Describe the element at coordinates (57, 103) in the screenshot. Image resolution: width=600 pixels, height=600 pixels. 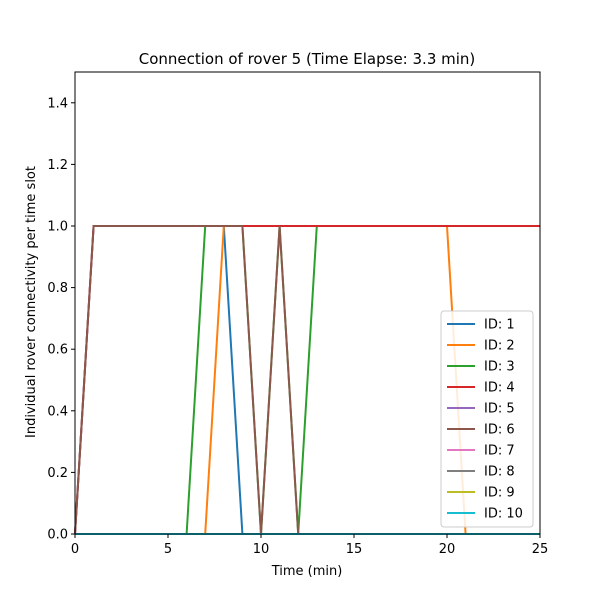
I see `y-tick-label: 1.4` at that location.